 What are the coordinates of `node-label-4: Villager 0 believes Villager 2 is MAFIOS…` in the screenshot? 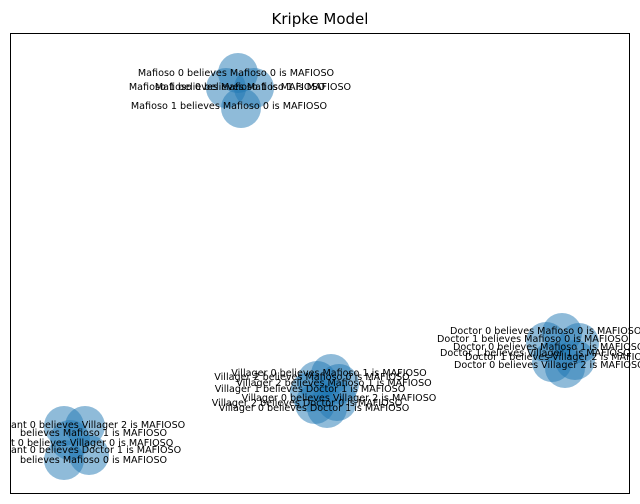 It's located at (339, 398).